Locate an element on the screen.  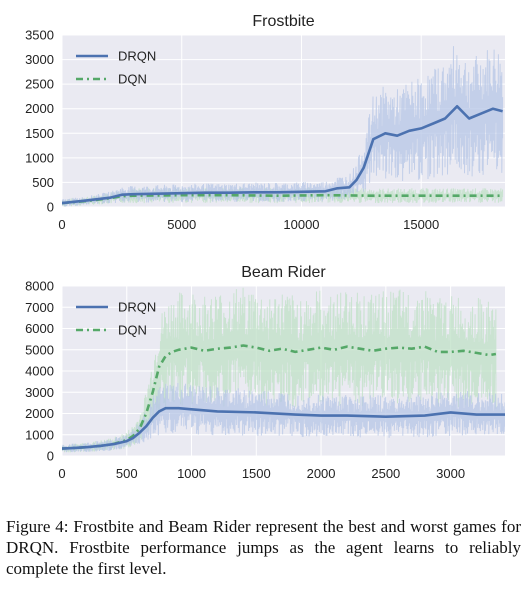
variance-band-drqn is located at coordinates (283, 417).